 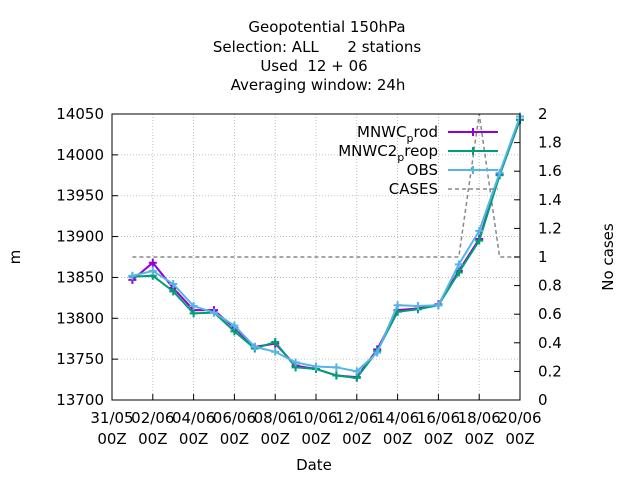 What do you see at coordinates (80, 155) in the screenshot?
I see `y-tick-label: 14000` at bounding box center [80, 155].